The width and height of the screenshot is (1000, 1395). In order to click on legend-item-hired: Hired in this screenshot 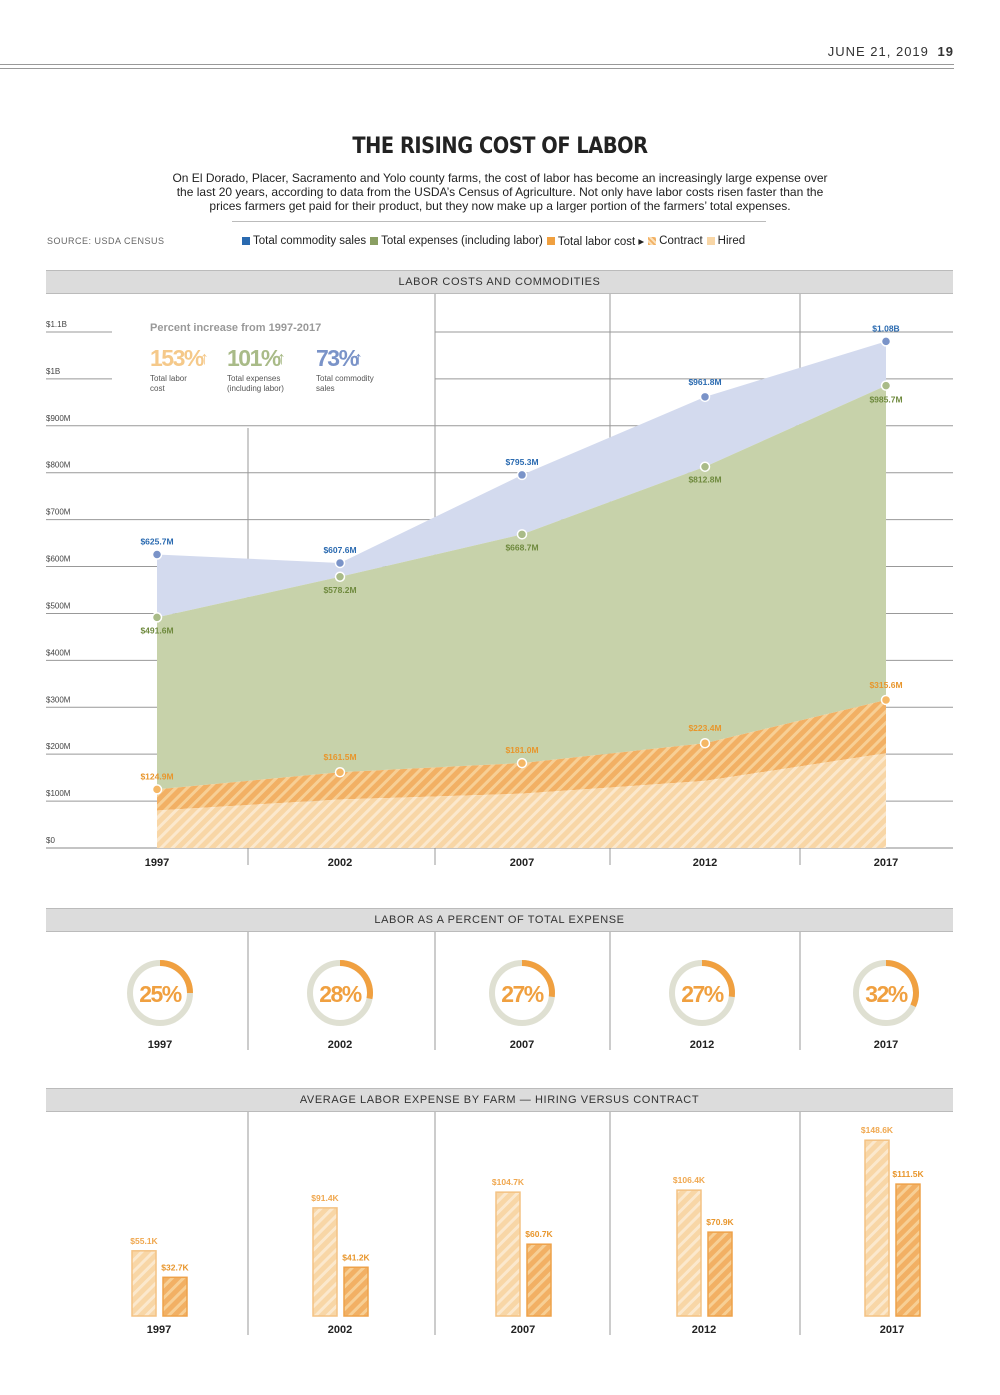, I will do `click(726, 241)`.